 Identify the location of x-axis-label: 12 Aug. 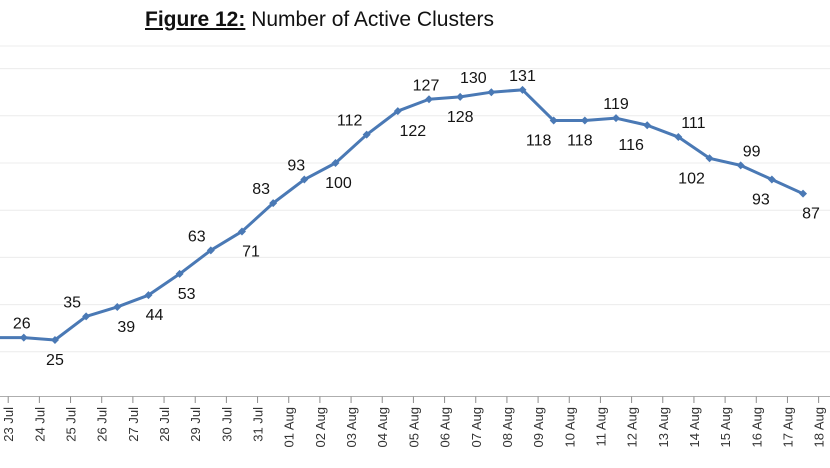
(632, 427).